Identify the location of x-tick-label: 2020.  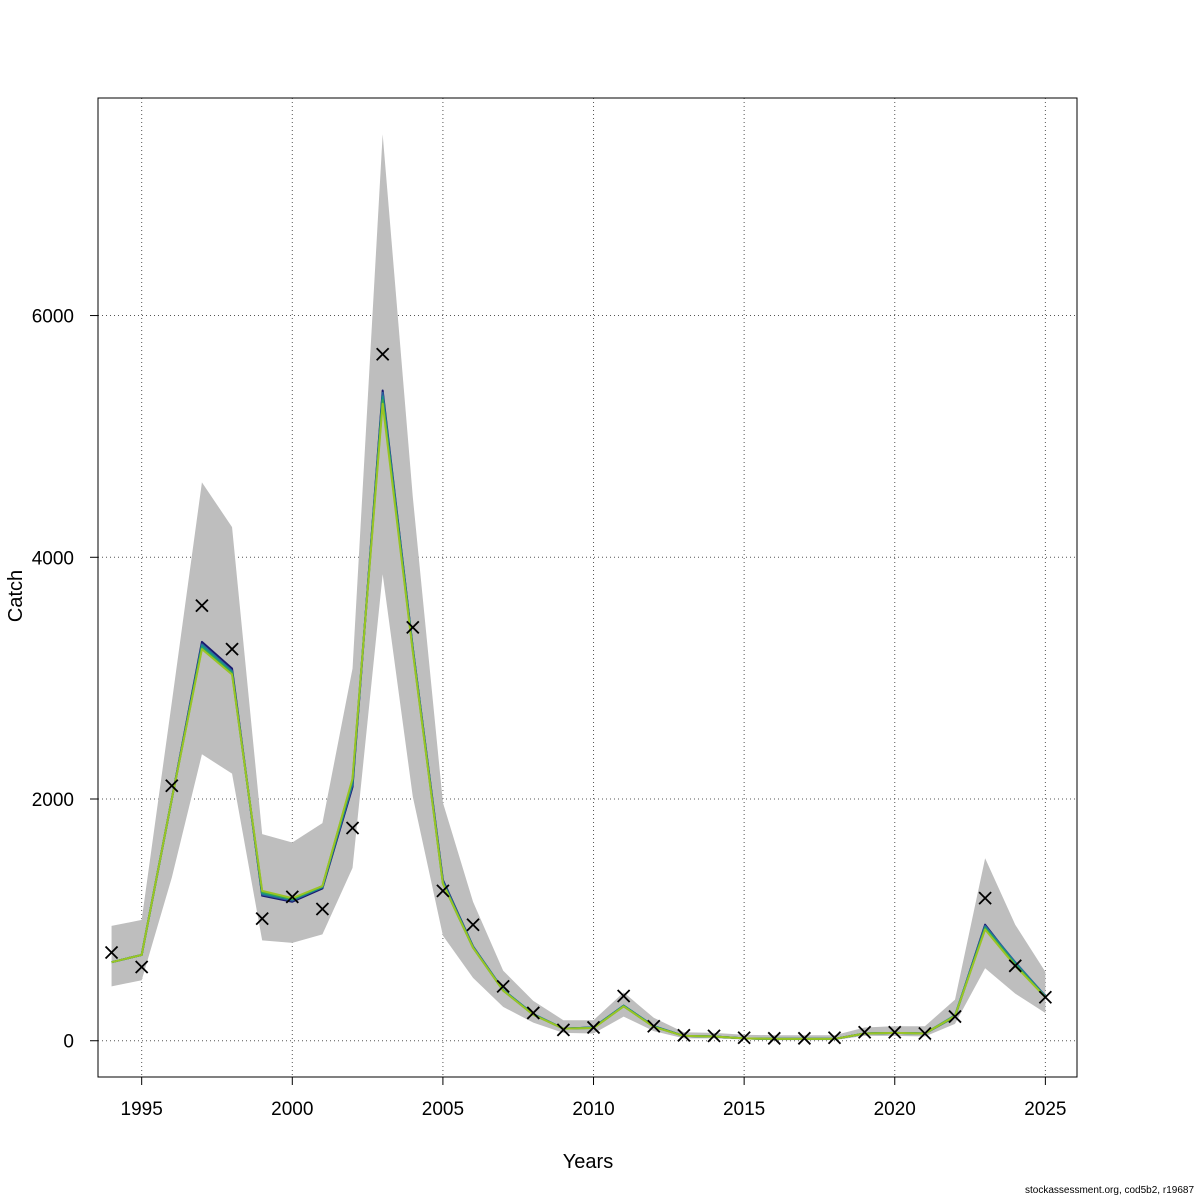
(895, 1109).